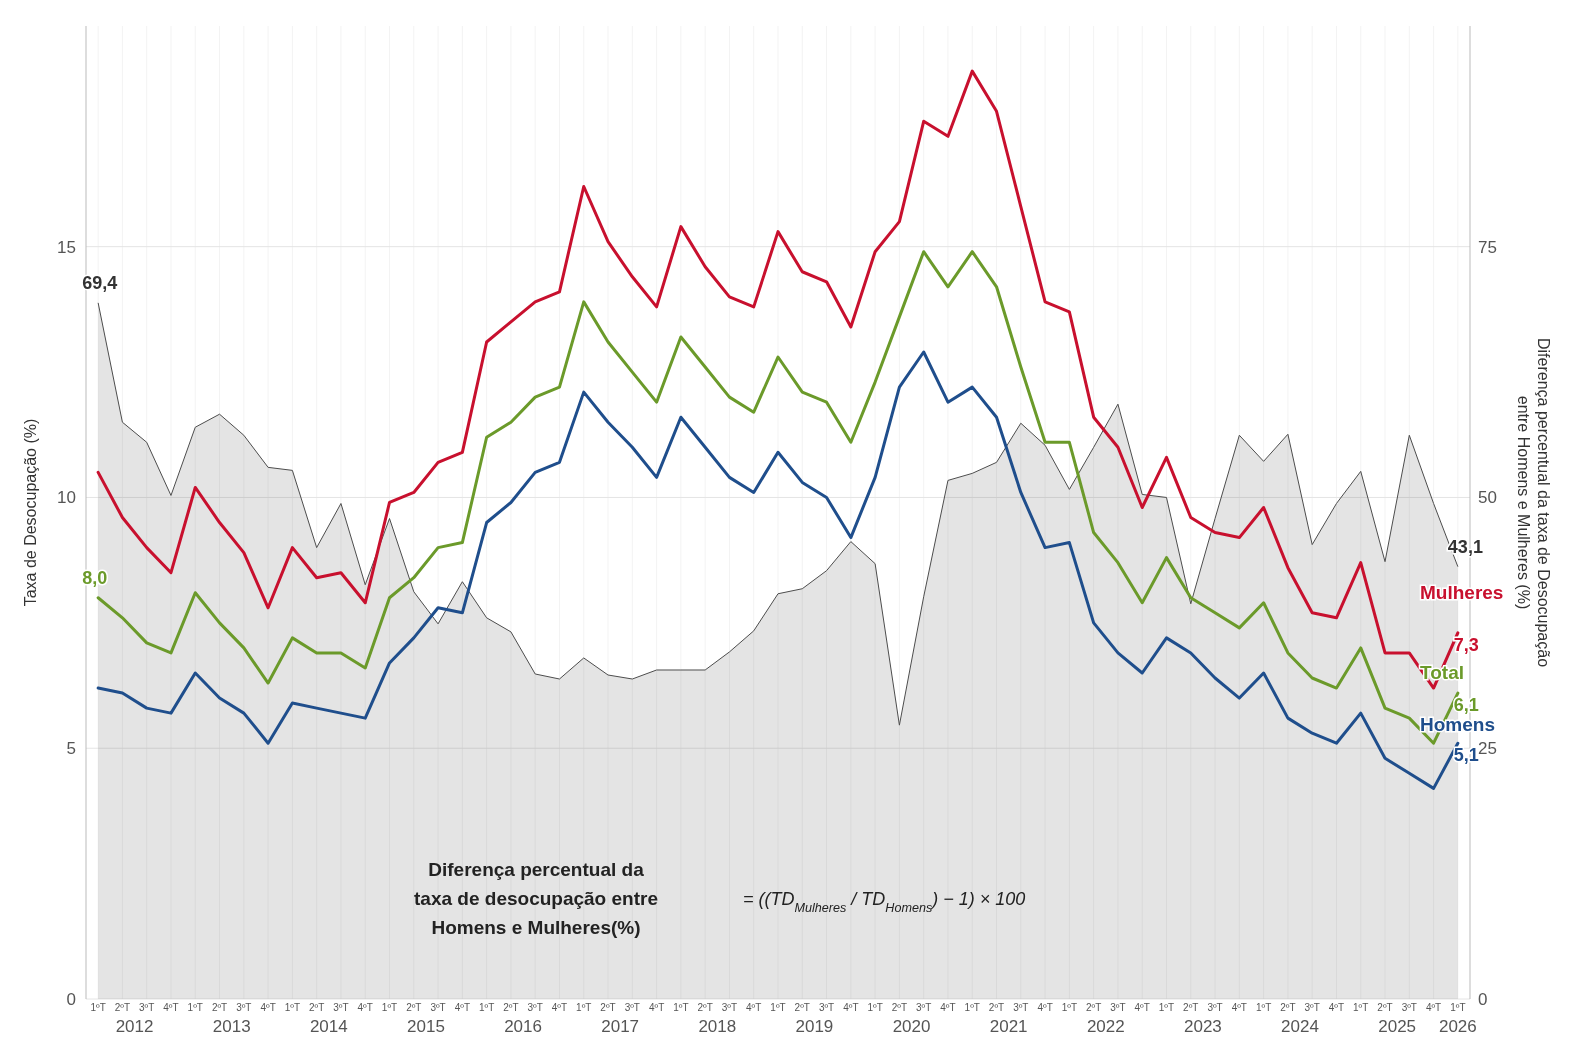  Describe the element at coordinates (911, 1026) in the screenshot. I see `text: 2020` at that location.